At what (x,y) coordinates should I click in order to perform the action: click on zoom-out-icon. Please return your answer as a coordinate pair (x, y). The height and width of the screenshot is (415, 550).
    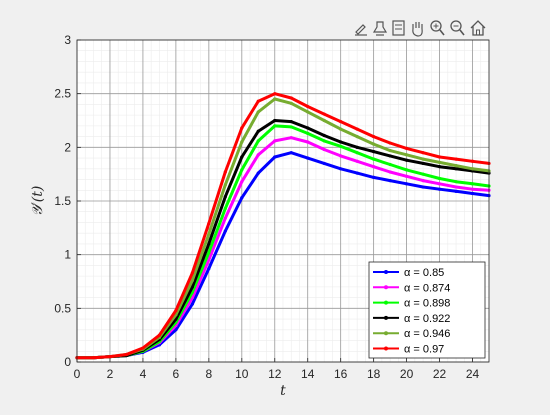
    Looking at the image, I should click on (457, 28).